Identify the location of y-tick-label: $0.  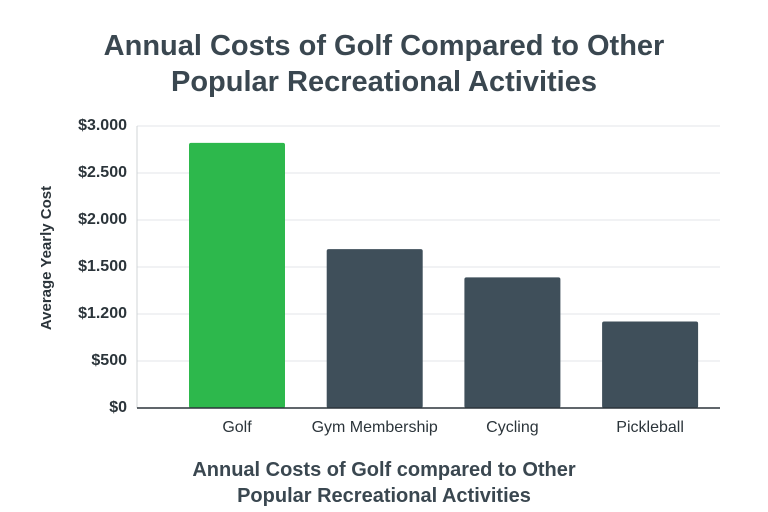
(118, 407).